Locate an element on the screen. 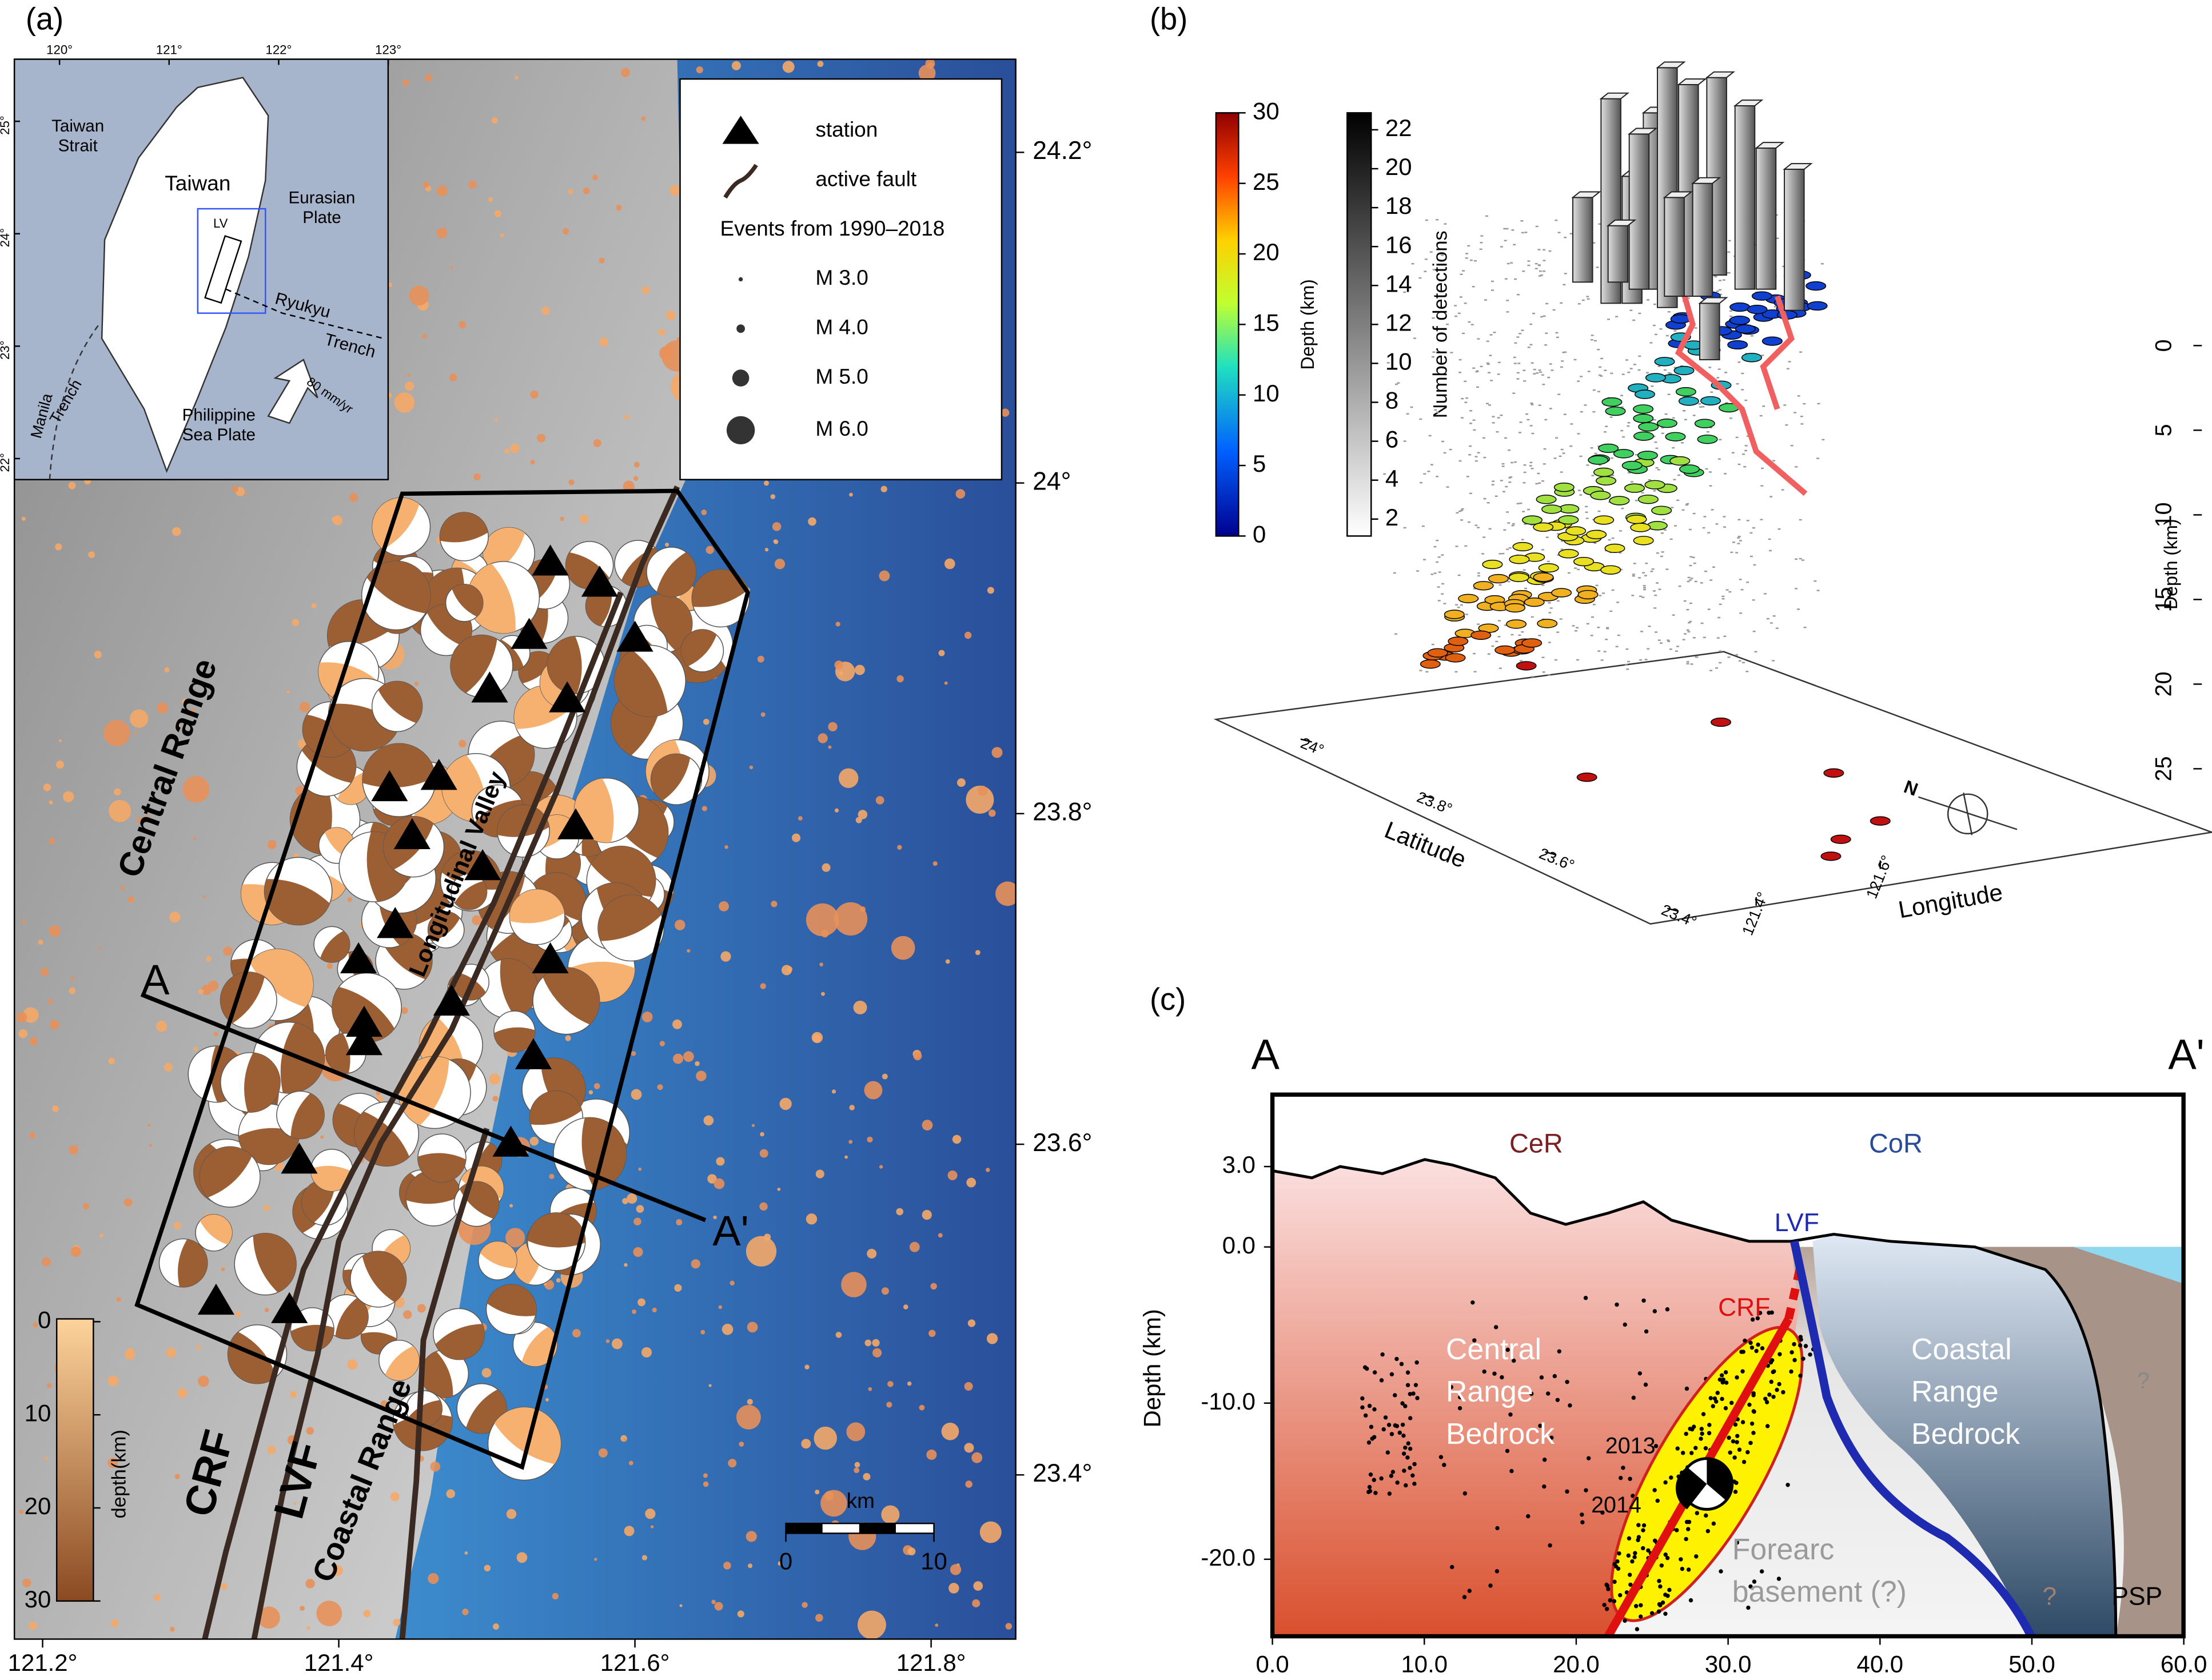 The image size is (2212, 1680). tick-label: 121.8° is located at coordinates (931, 1662).